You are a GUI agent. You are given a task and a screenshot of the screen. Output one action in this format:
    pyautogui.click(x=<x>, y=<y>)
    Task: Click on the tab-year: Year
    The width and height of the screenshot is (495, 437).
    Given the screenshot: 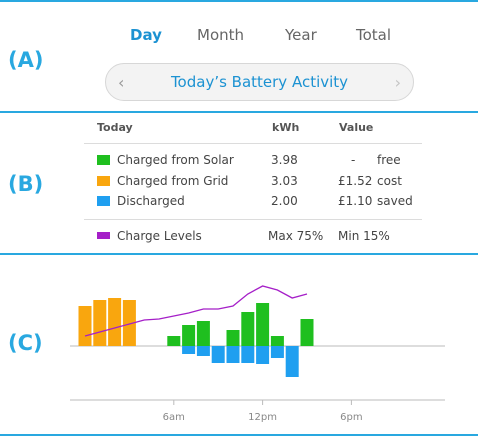 What is the action you would take?
    pyautogui.click(x=301, y=35)
    